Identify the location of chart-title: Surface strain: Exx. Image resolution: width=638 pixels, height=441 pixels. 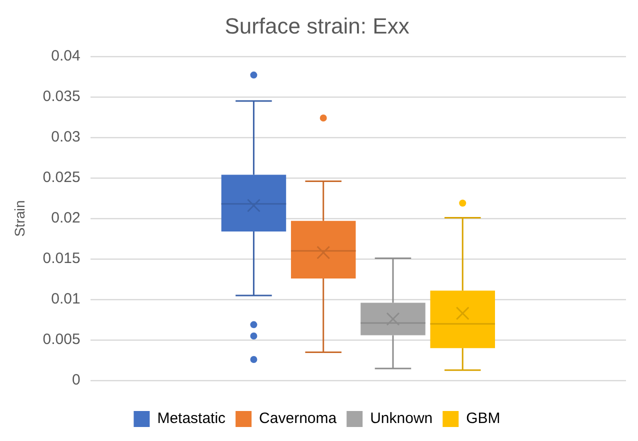
(317, 25).